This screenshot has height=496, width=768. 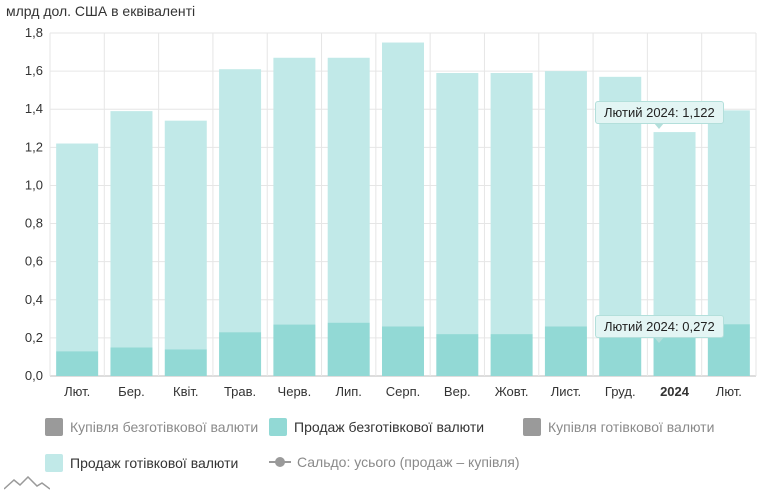 What do you see at coordinates (348, 391) in the screenshot?
I see `x-tick-label: Лип.` at bounding box center [348, 391].